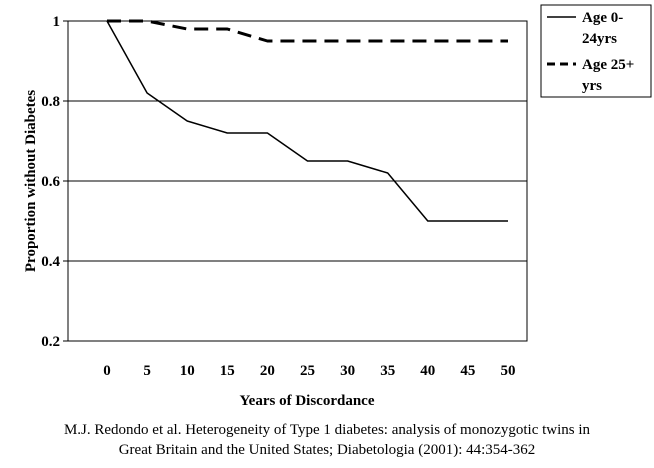 This screenshot has width=654, height=468. I want to click on y-tick-label: 0.2, so click(50, 342).